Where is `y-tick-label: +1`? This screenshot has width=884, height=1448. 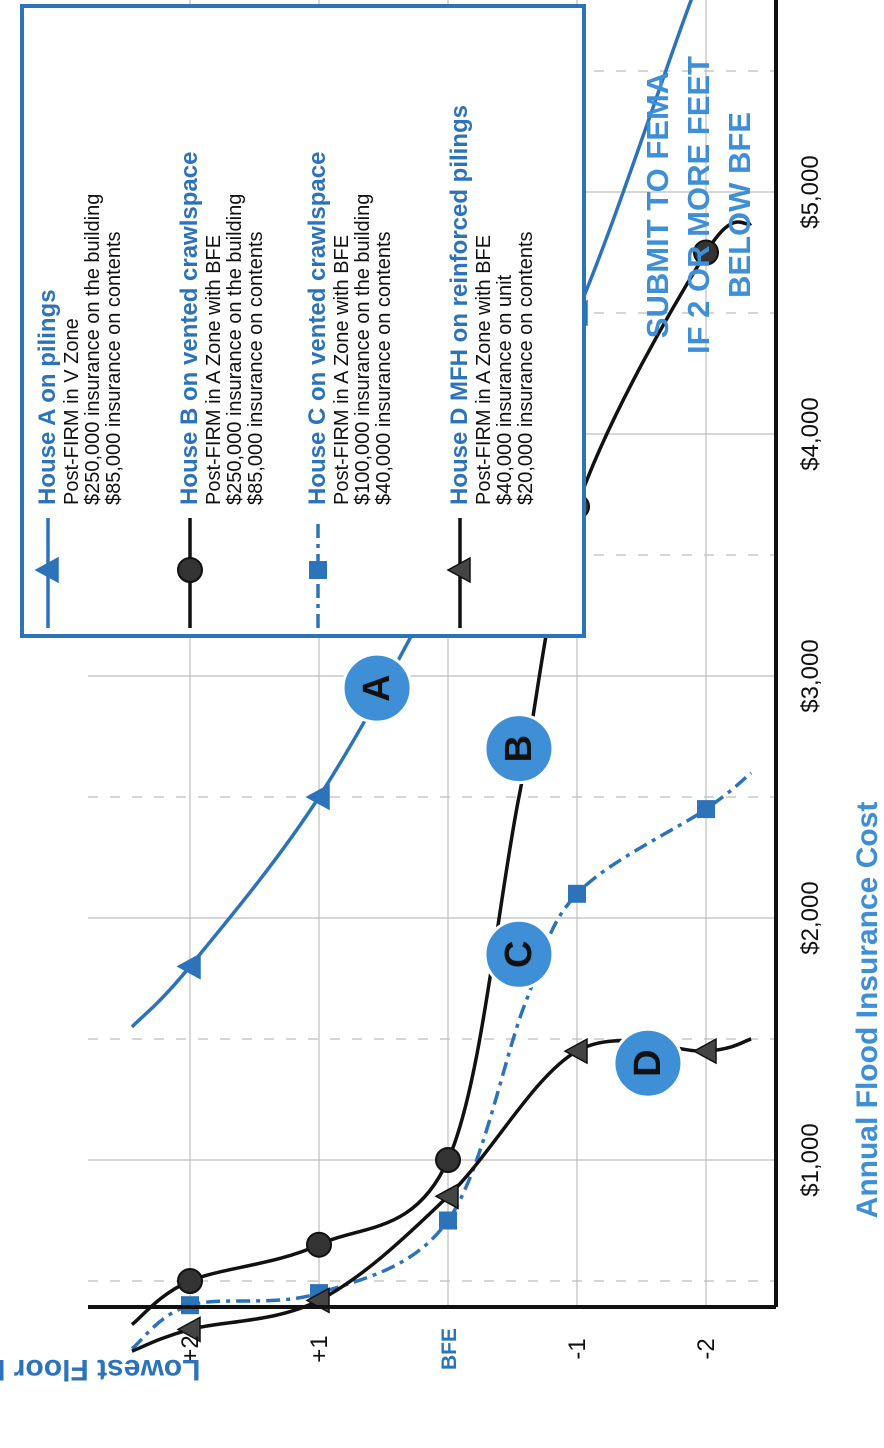
y-tick-label: +1 is located at coordinates (319, 1348).